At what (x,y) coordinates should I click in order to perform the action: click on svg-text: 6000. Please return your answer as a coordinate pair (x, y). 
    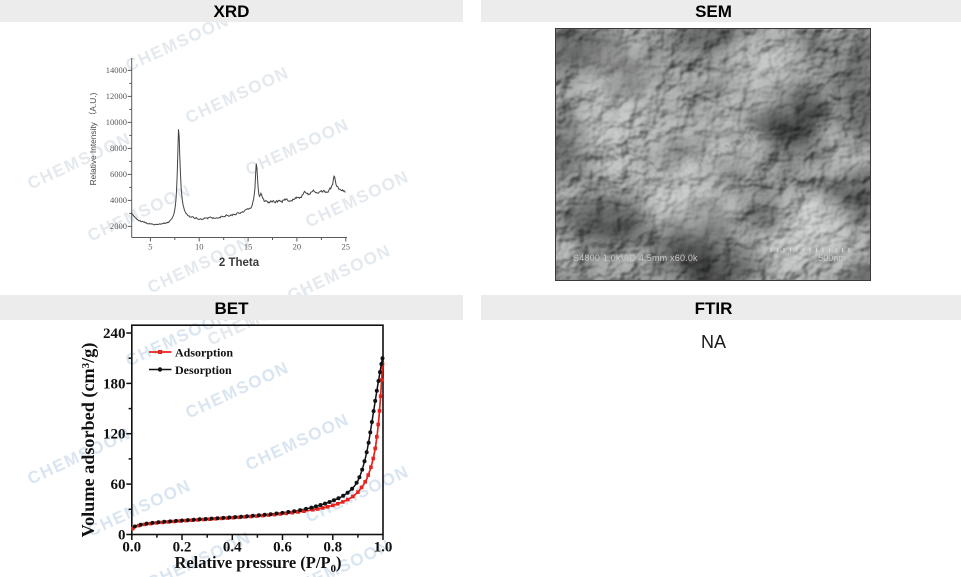
    Looking at the image, I should click on (118, 174).